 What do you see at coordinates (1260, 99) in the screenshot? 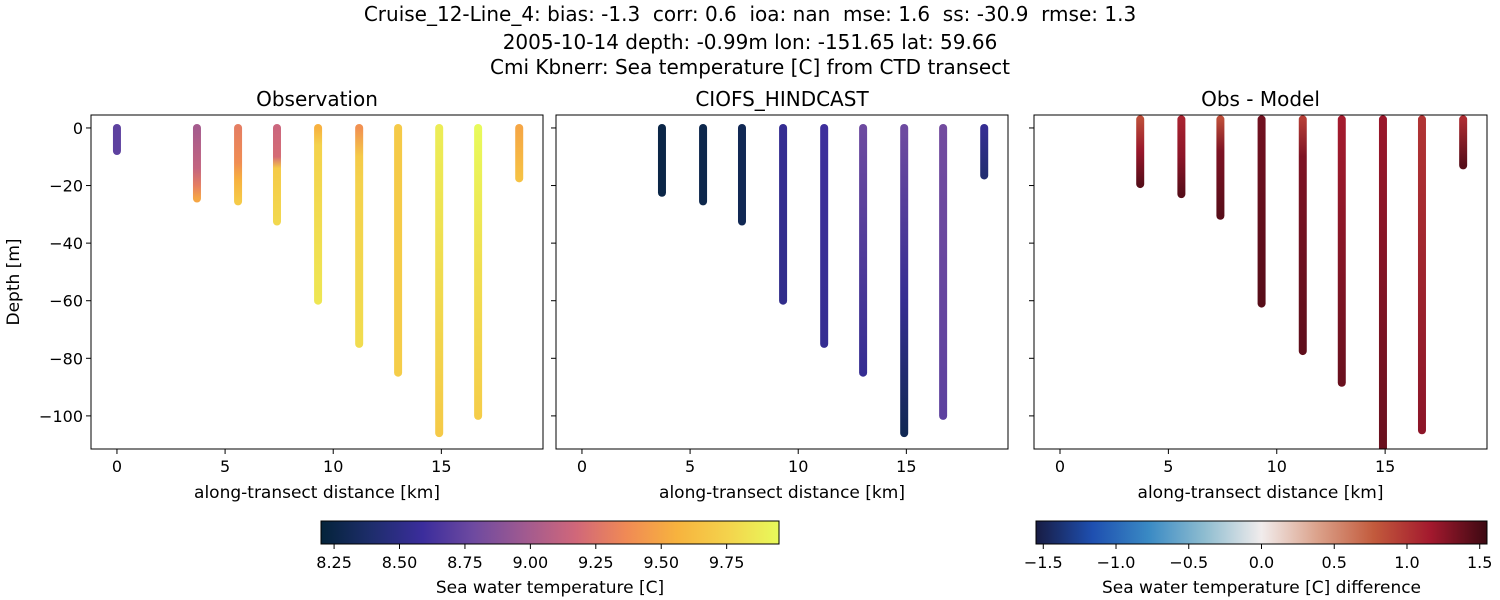
I see `panel-title: Obs - Model` at bounding box center [1260, 99].